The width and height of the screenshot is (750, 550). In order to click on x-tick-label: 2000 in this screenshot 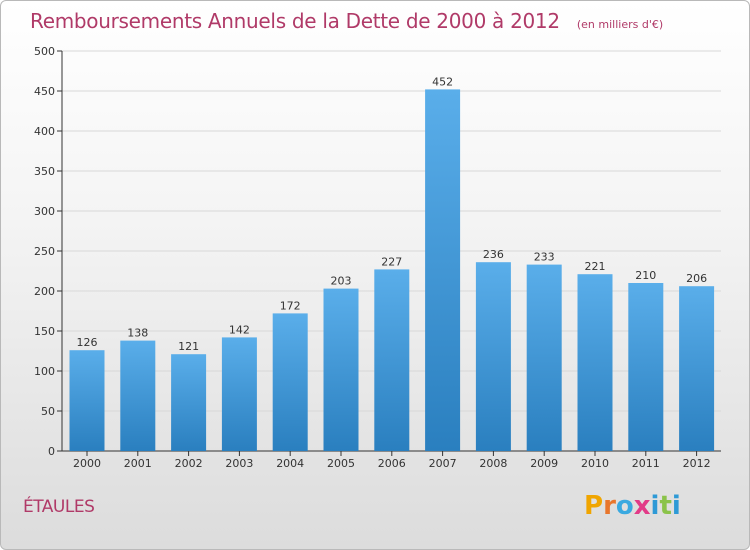, I will do `click(87, 463)`.